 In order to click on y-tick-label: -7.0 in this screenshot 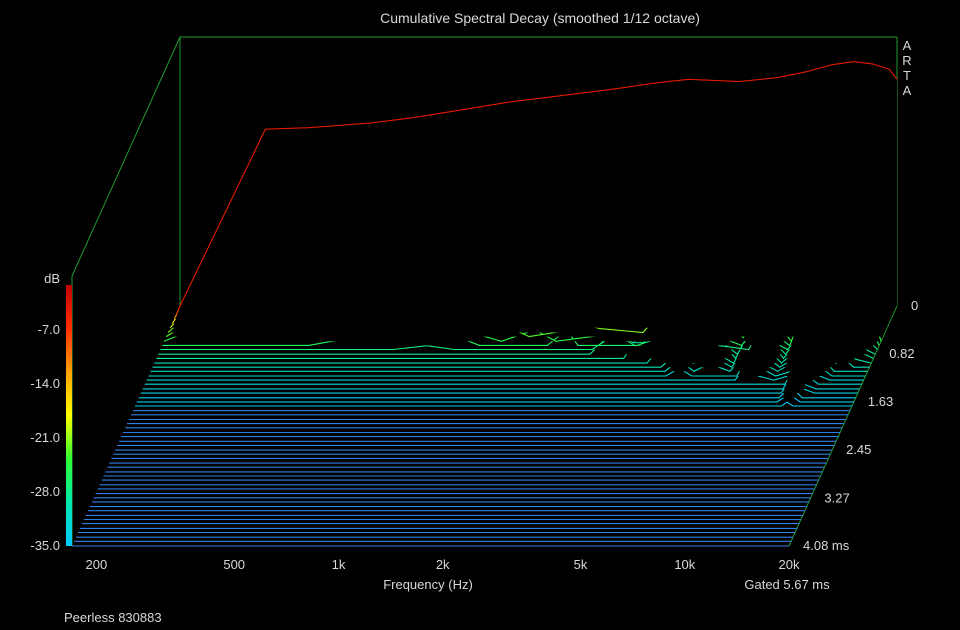, I will do `click(49, 329)`.